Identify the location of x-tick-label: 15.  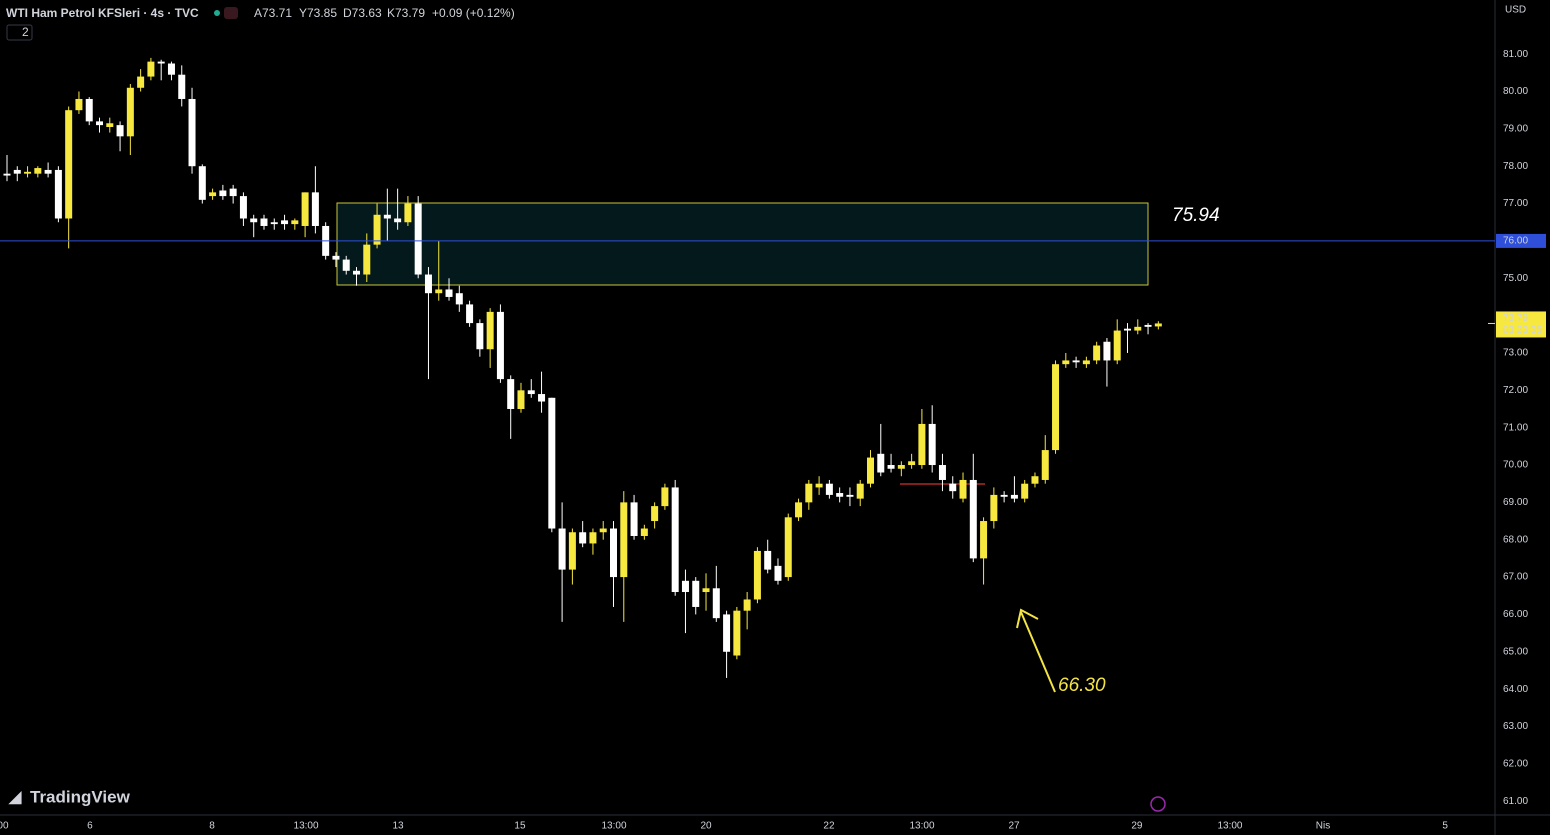
(520, 826).